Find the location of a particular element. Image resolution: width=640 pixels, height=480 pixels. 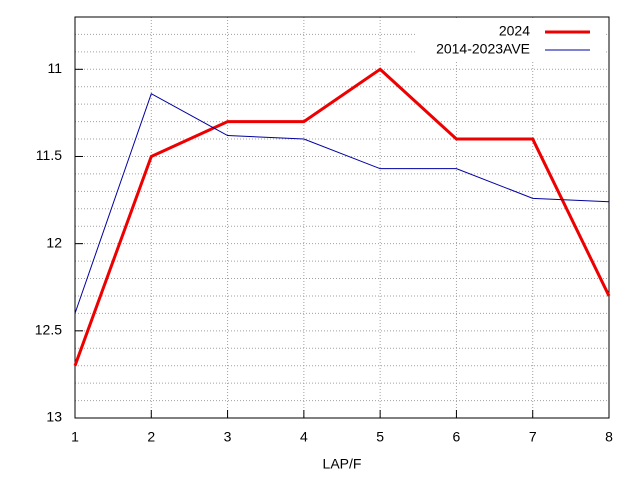

y-tick-label: 11 is located at coordinates (54, 68).